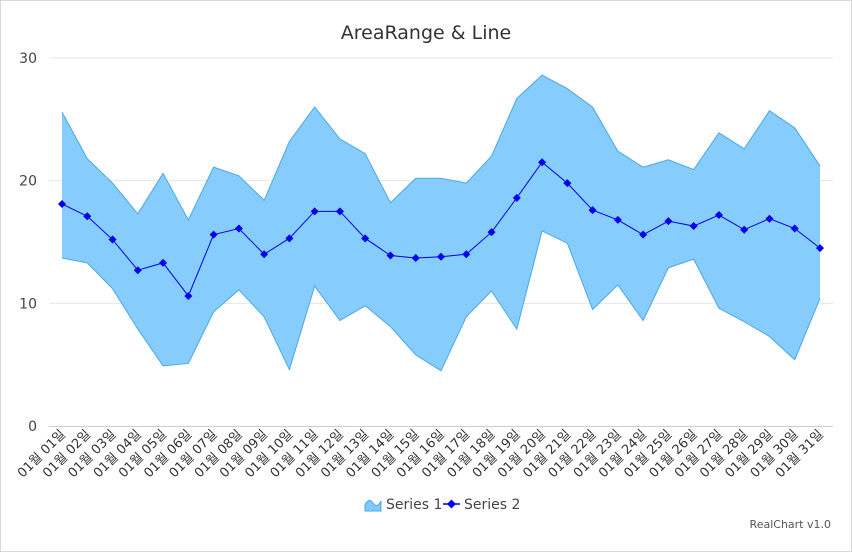 The height and width of the screenshot is (552, 852). What do you see at coordinates (451, 504) in the screenshot?
I see `legend-diamond-icon` at bounding box center [451, 504].